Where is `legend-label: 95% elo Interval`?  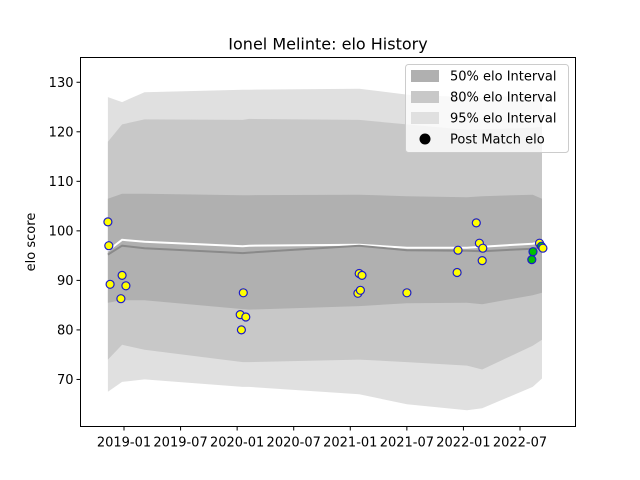 legend-label: 95% elo Interval is located at coordinates (503, 119).